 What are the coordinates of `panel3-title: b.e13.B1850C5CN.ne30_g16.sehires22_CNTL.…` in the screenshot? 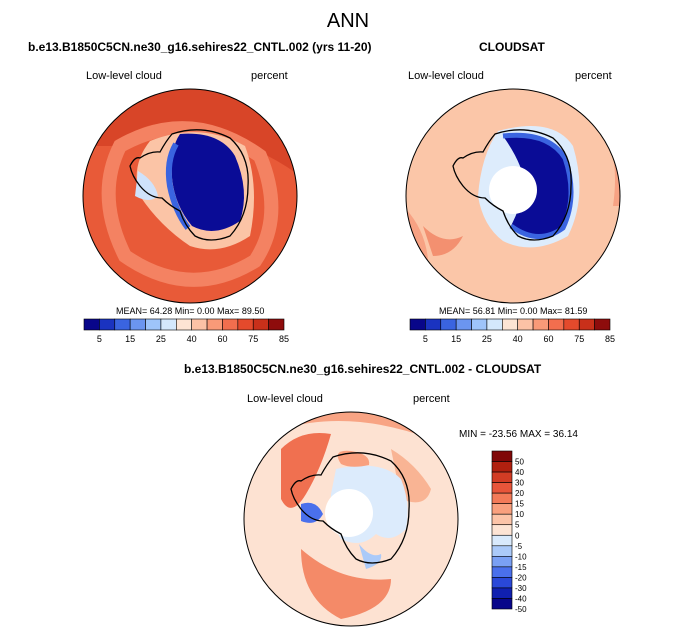 It's located at (363, 369).